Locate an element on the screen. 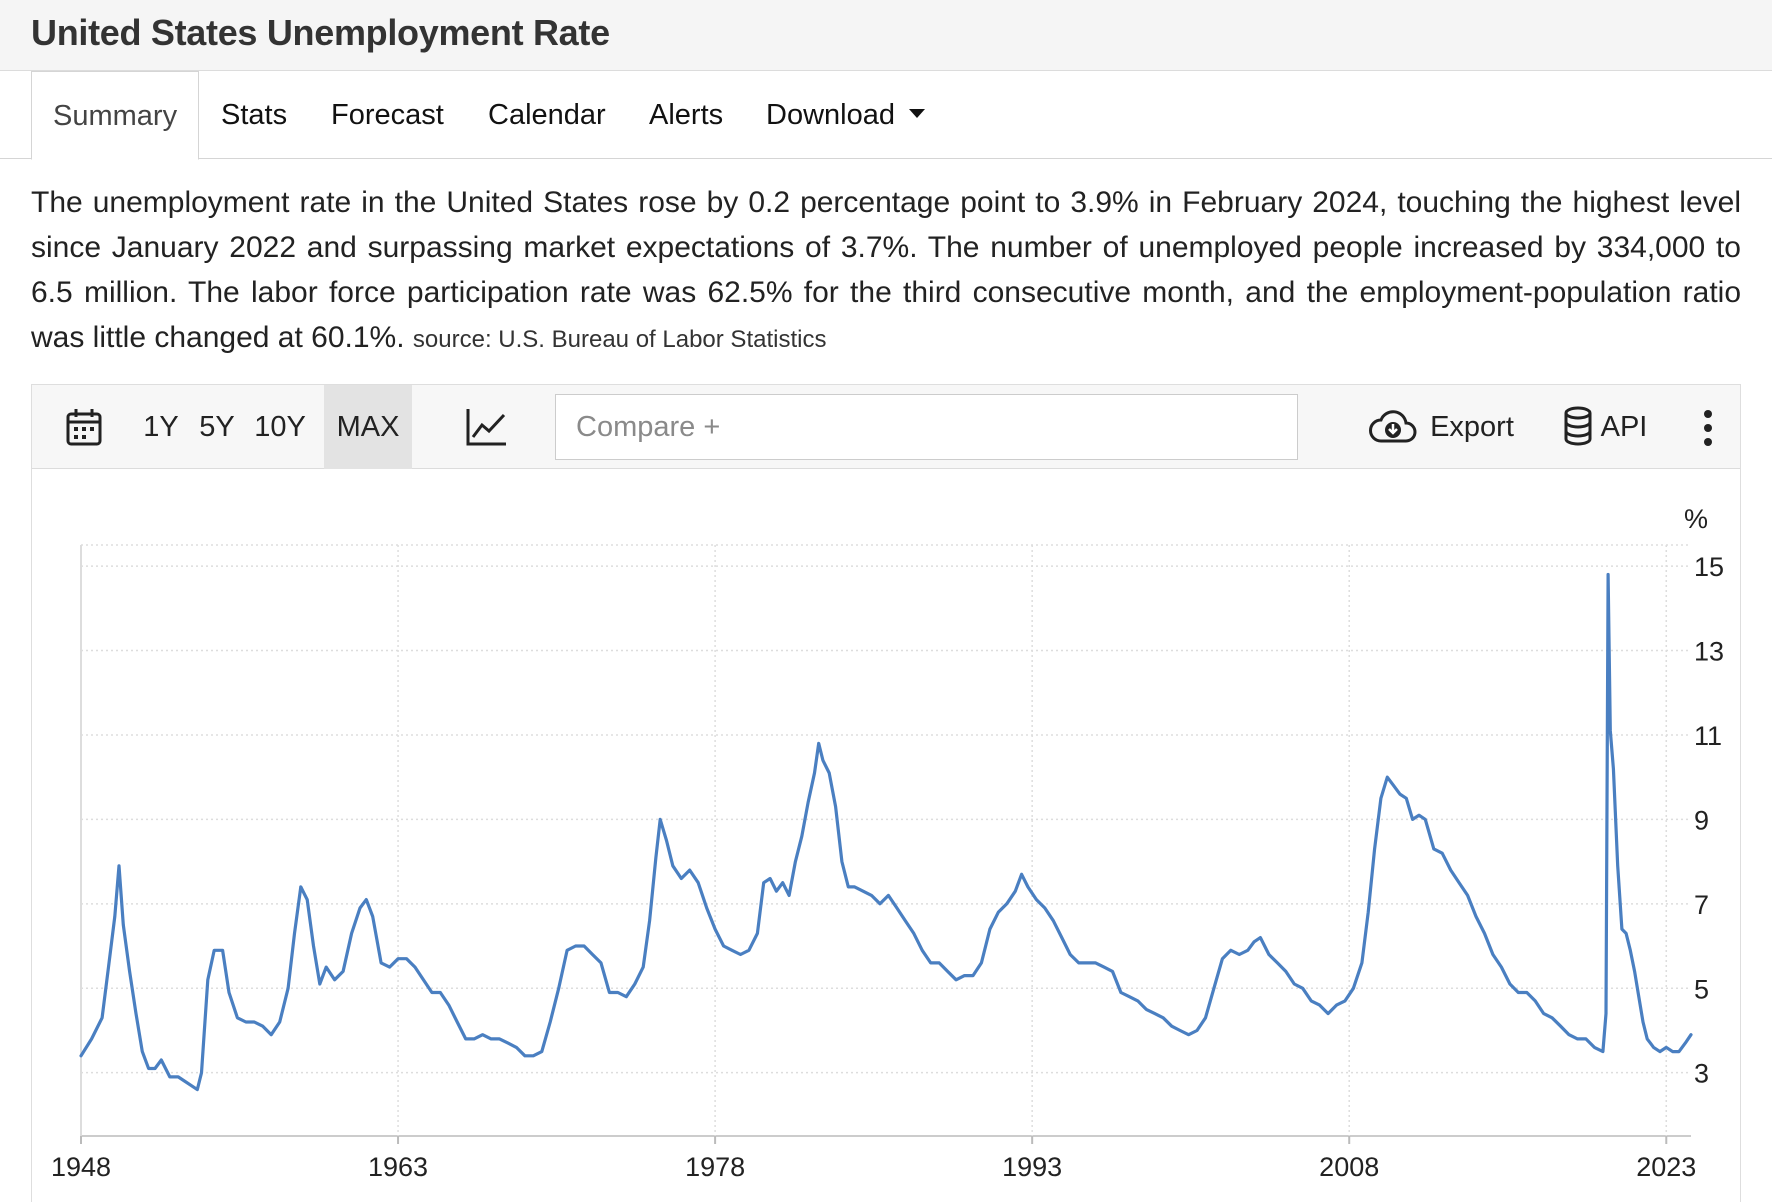  y-tick-label: 15 is located at coordinates (1709, 567).